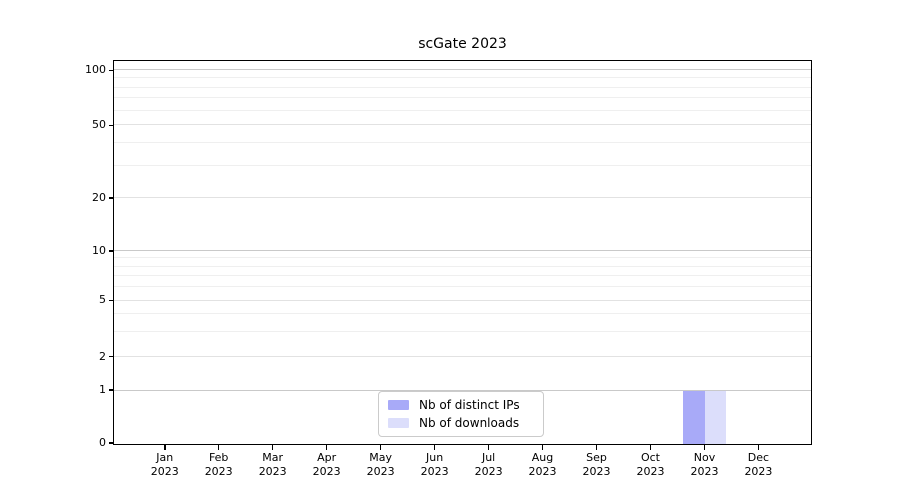 This screenshot has height=500, width=900. I want to click on legend-row-nb-of-distinct-ips: Nb of distinct IPs, so click(465, 404).